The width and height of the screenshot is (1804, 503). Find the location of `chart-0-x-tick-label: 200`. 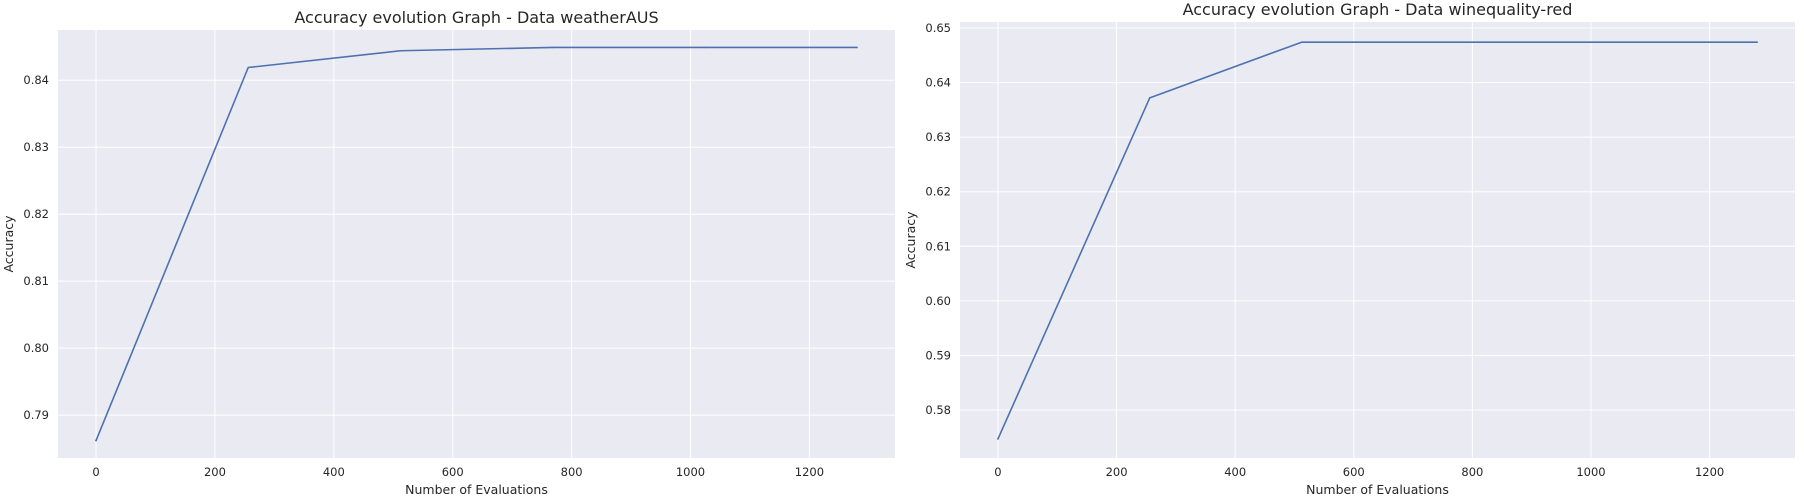

chart-0-x-tick-label: 200 is located at coordinates (215, 472).